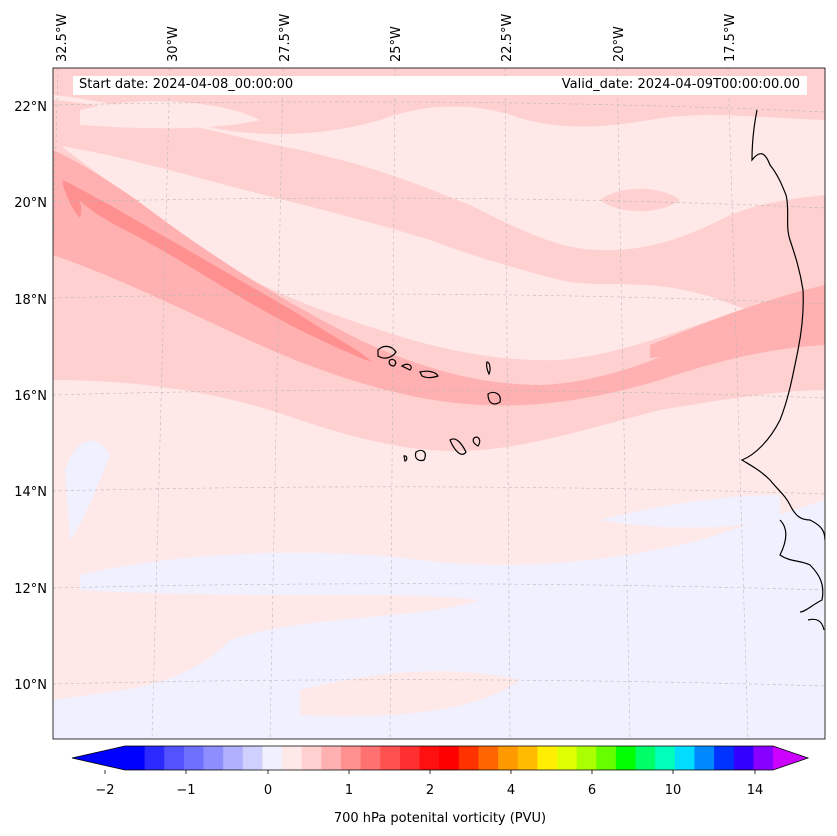 Image resolution: width=837 pixels, height=836 pixels. Describe the element at coordinates (802, 575) in the screenshot. I see `coastline-africa-south` at that location.